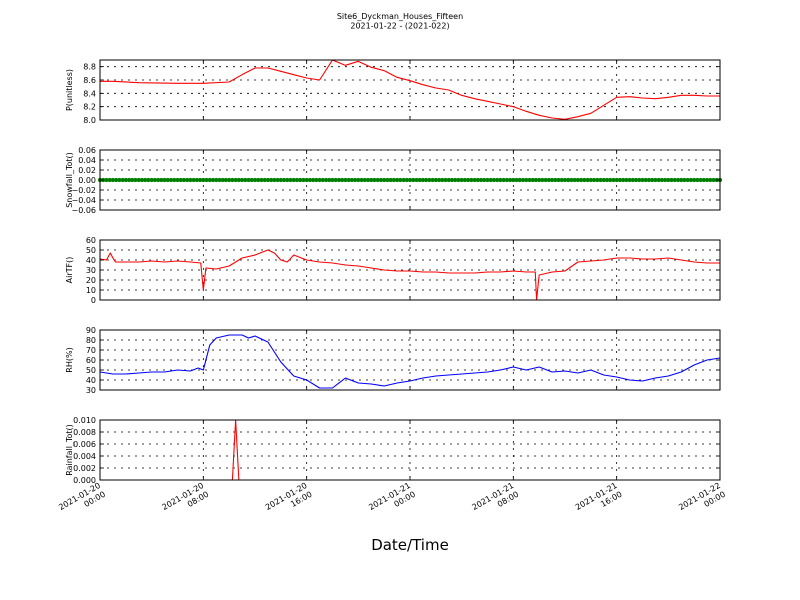 This screenshot has height=600, width=800. I want to click on y-axis-label-2: Snowfall_Tot(), so click(69, 180).